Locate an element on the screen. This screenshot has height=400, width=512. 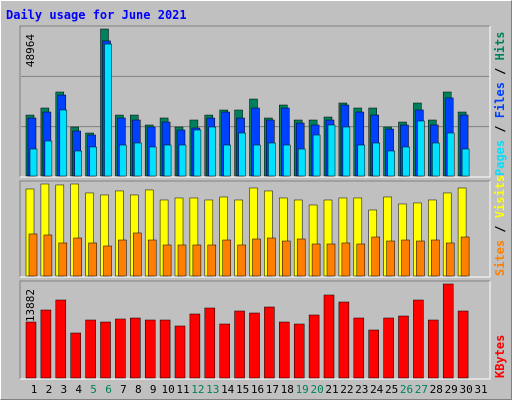
x-tick-label: 31 is located at coordinates (480, 389).